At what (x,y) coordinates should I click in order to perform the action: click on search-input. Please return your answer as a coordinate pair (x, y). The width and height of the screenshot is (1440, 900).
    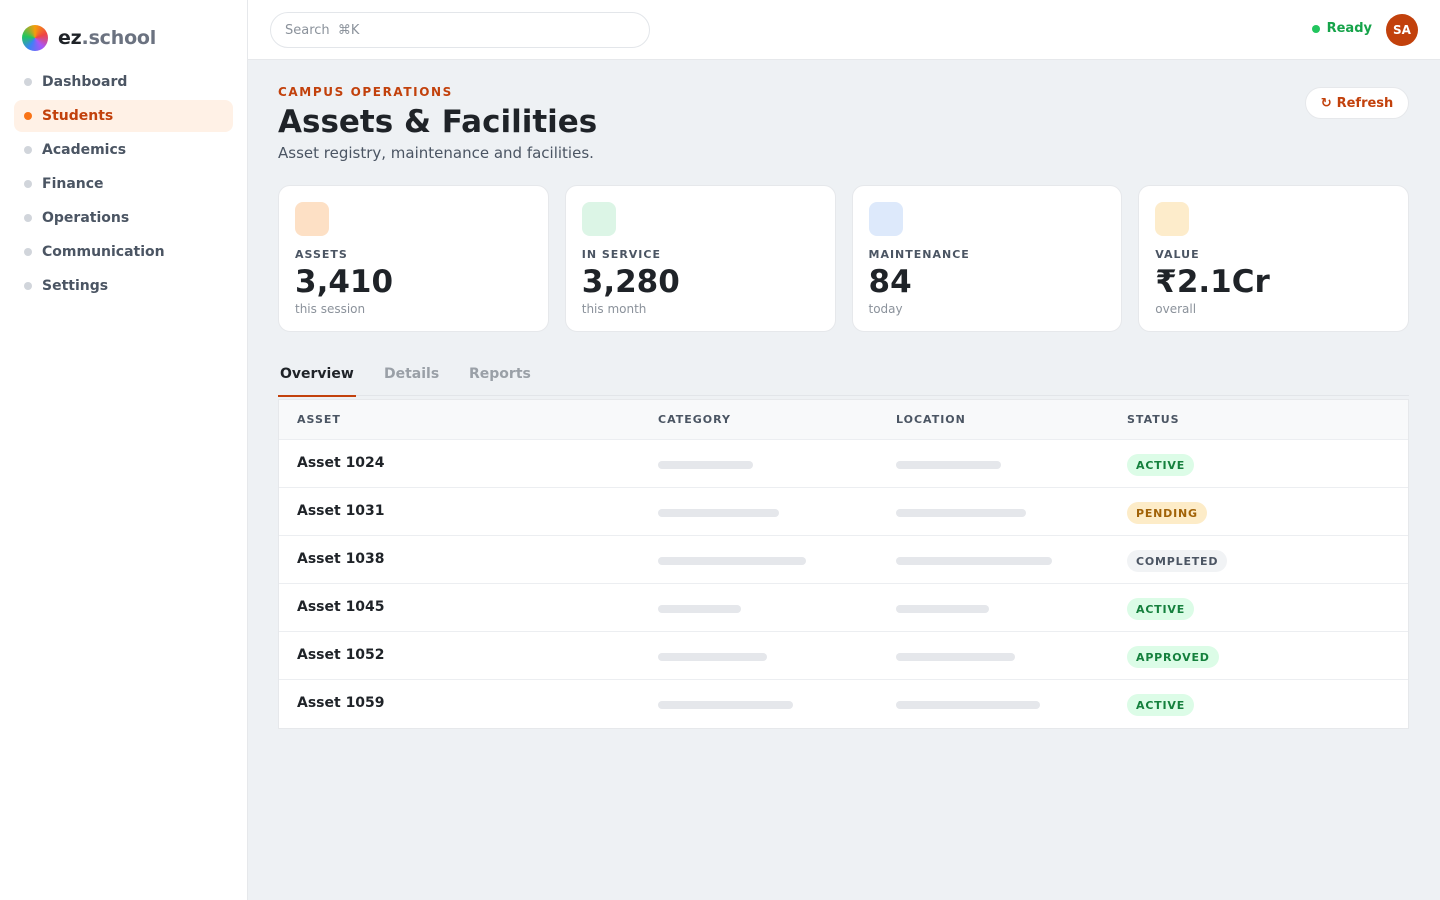
    Looking at the image, I should click on (460, 30).